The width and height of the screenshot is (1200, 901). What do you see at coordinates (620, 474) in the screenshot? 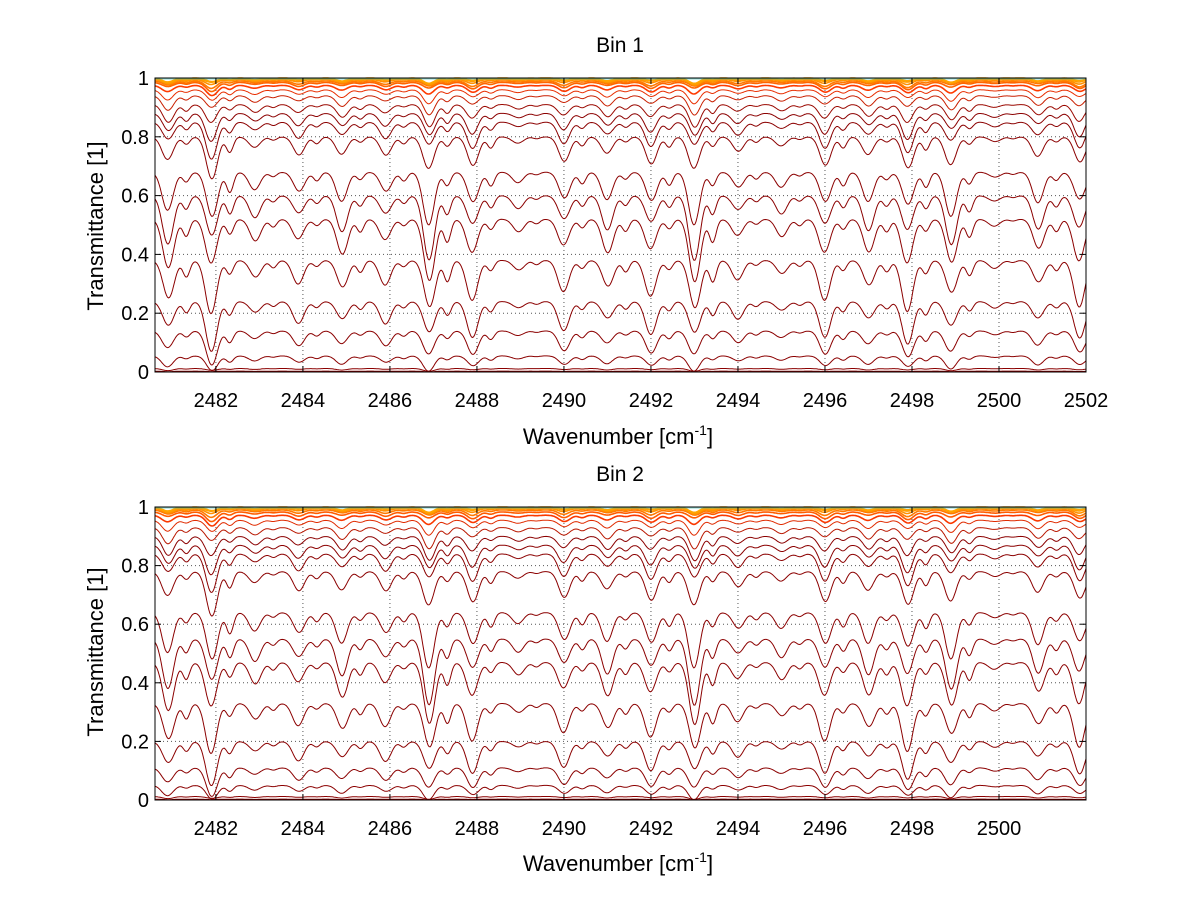
I see `chart-title: Bin 2` at bounding box center [620, 474].